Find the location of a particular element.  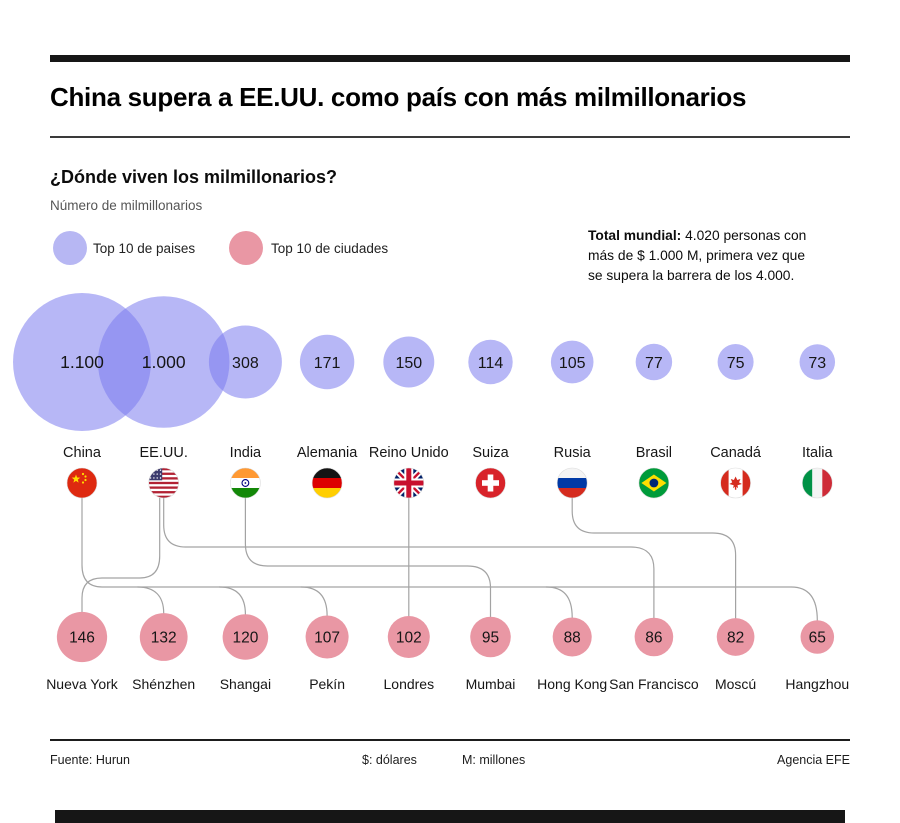

flag-reino-unido-icon is located at coordinates (408, 483).